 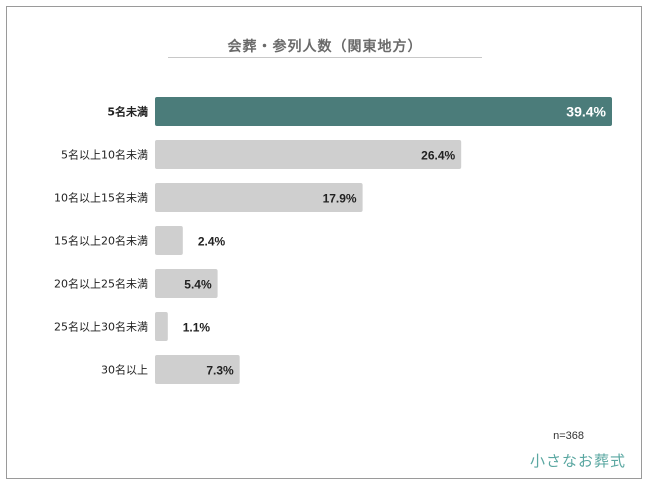 I want to click on category-label: 25名以上30名未満, so click(x=101, y=327).